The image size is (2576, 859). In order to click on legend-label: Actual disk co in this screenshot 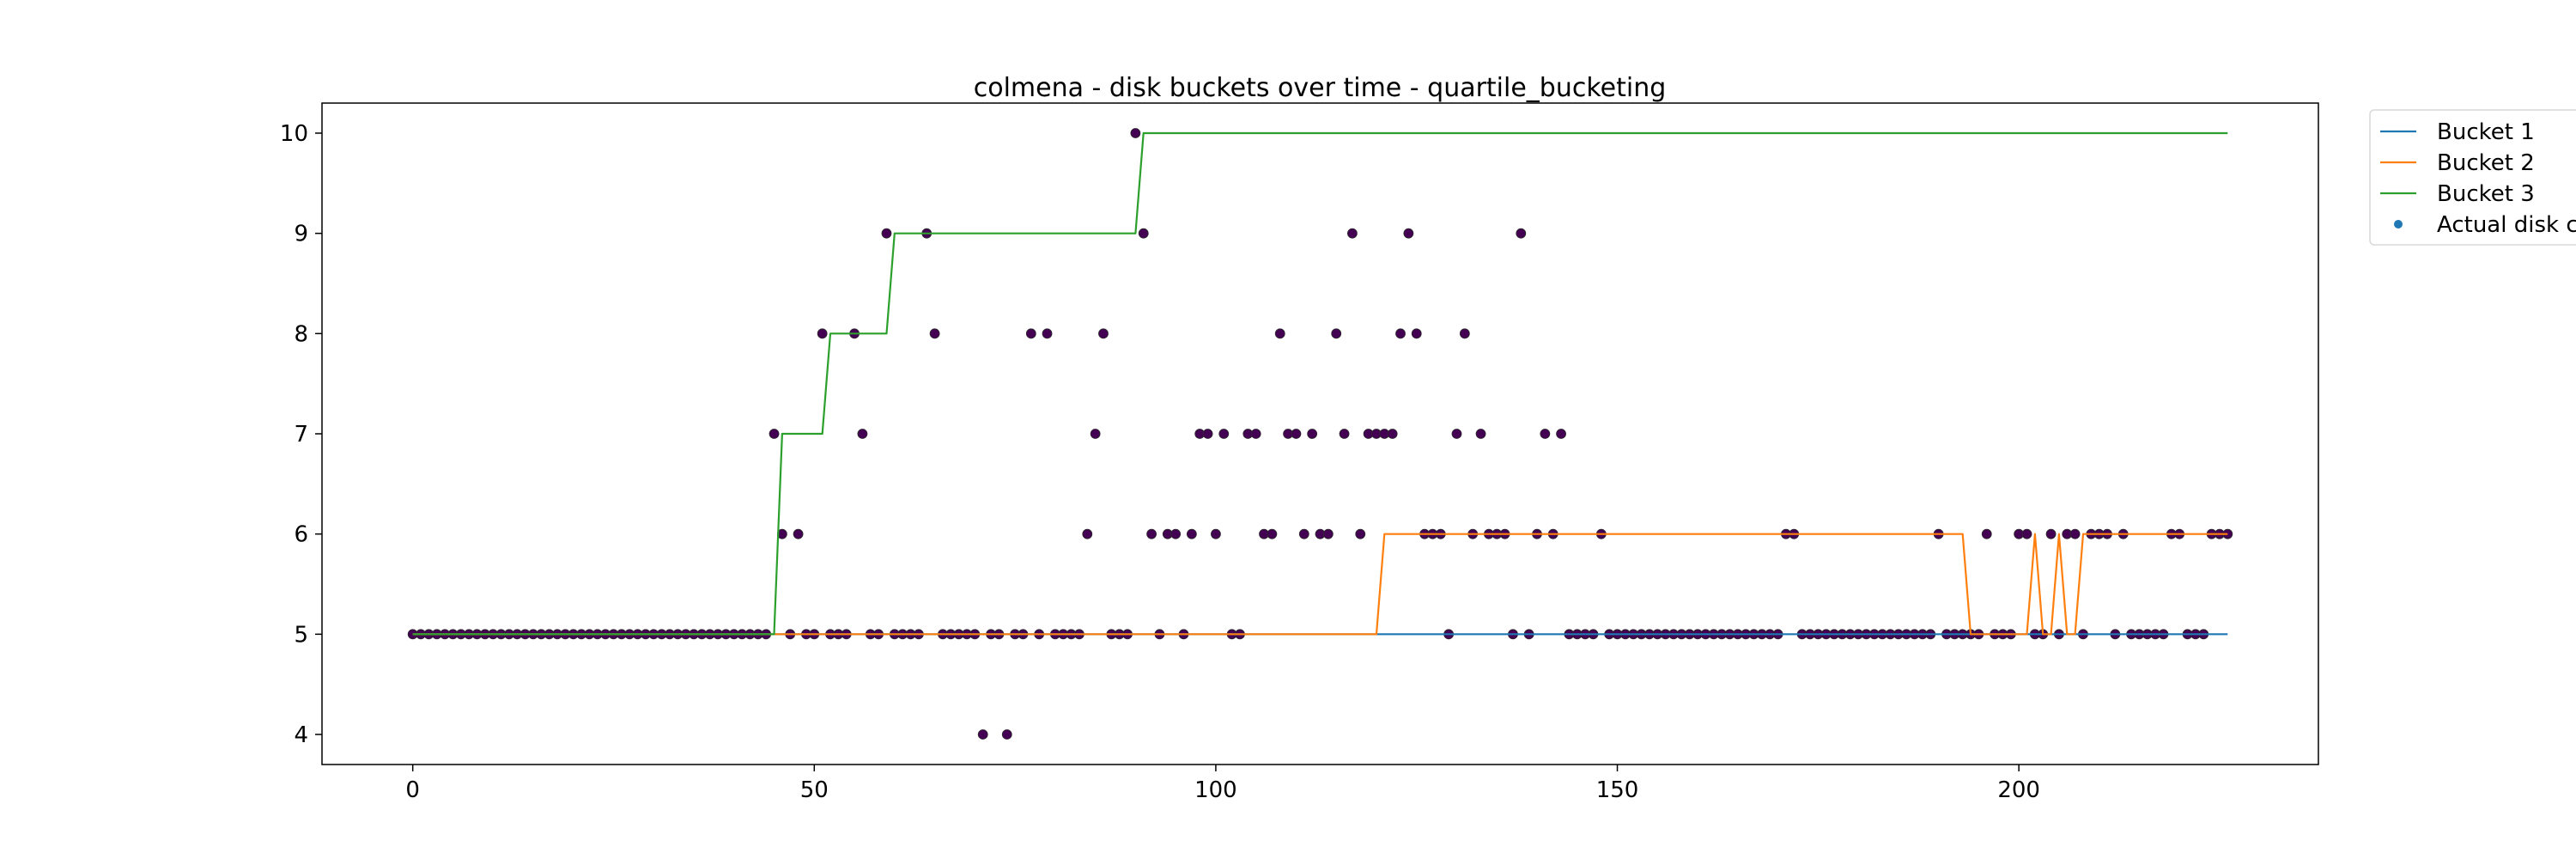, I will do `click(2507, 225)`.